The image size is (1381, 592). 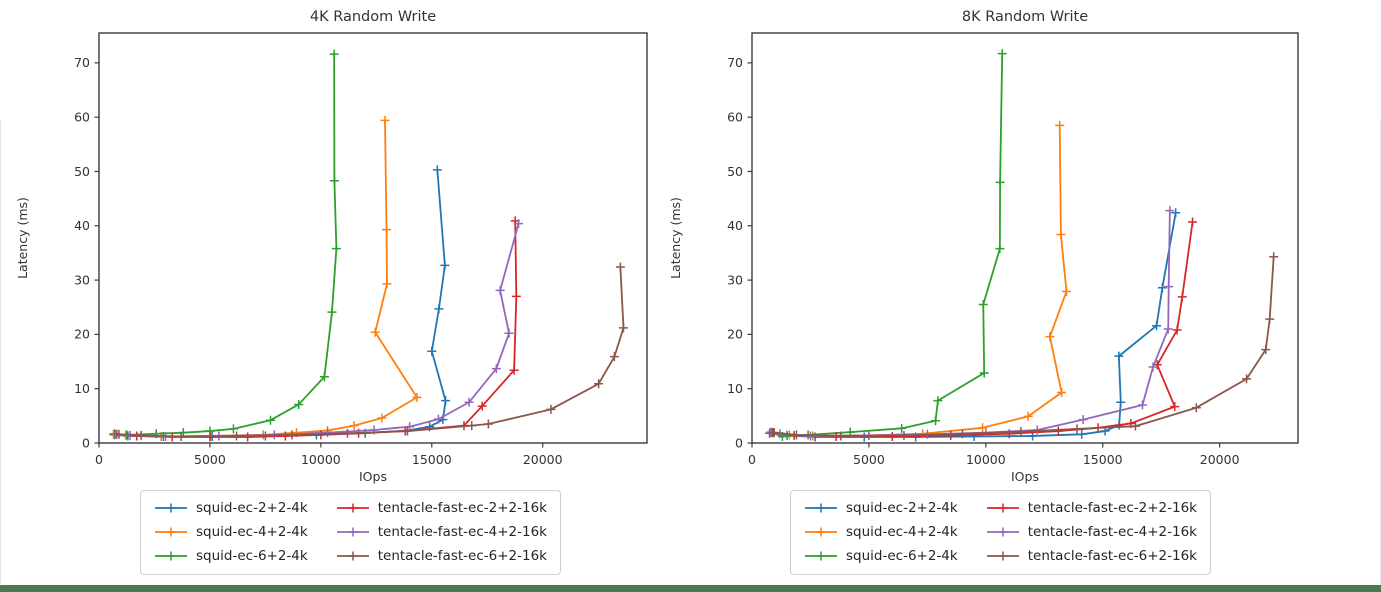 What do you see at coordinates (252, 508) in the screenshot?
I see `legend-label: squid-ec-2+2-4k` at bounding box center [252, 508].